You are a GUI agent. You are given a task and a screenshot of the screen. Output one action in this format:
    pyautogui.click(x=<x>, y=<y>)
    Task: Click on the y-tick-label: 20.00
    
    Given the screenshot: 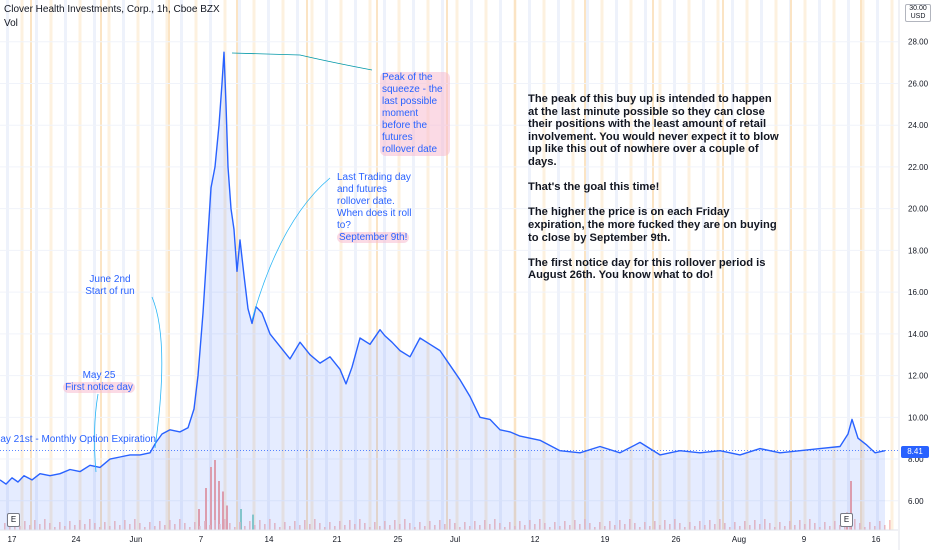 What is the action you would take?
    pyautogui.click(x=918, y=209)
    